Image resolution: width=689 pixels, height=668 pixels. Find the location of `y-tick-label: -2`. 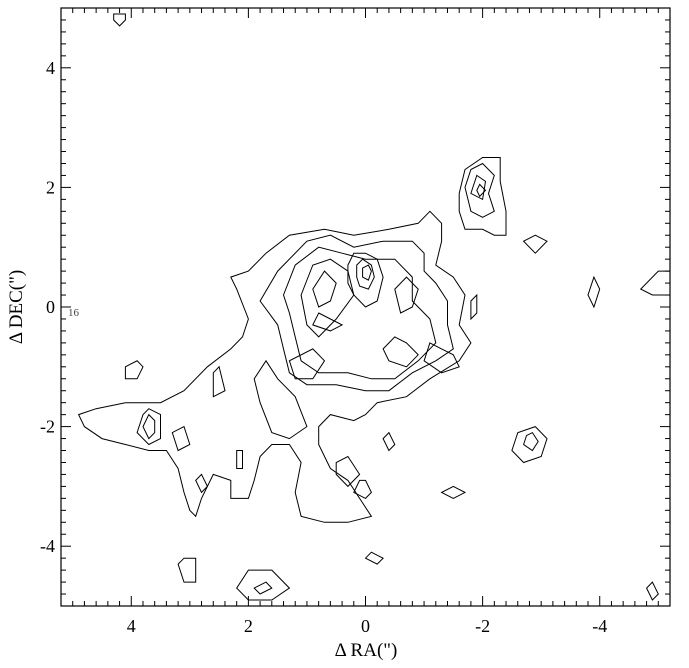

y-tick-label: -2 is located at coordinates (47, 427).